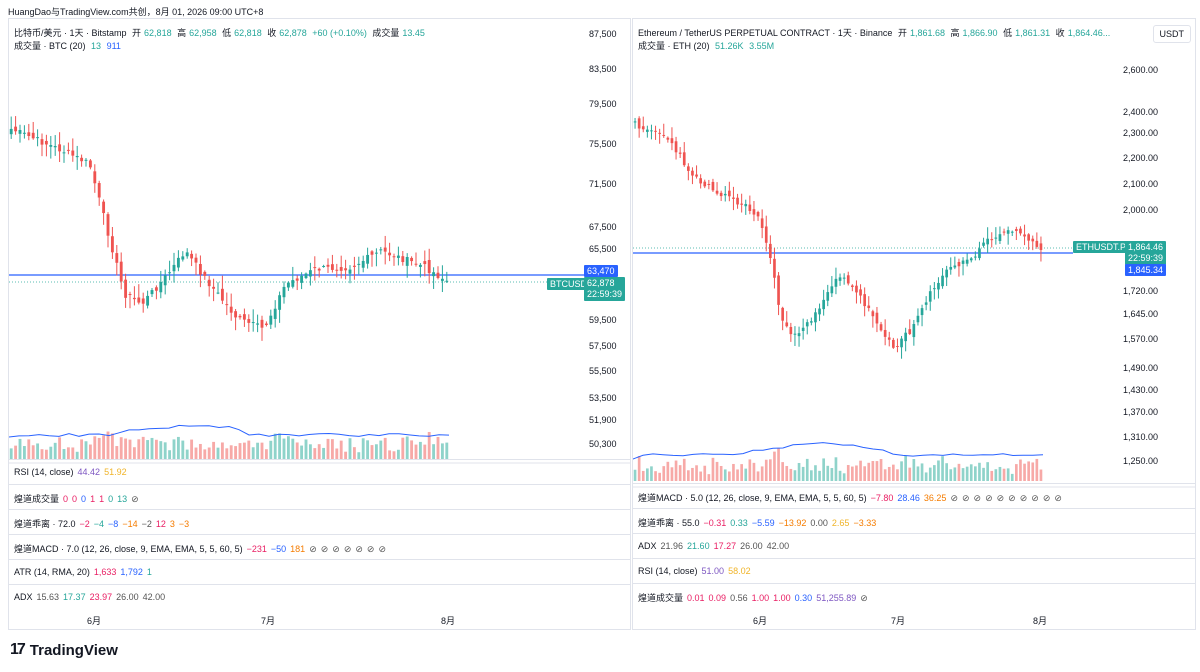 The image size is (1200, 672). Describe the element at coordinates (298, 549) in the screenshot. I see `indicator-value: 181` at that location.